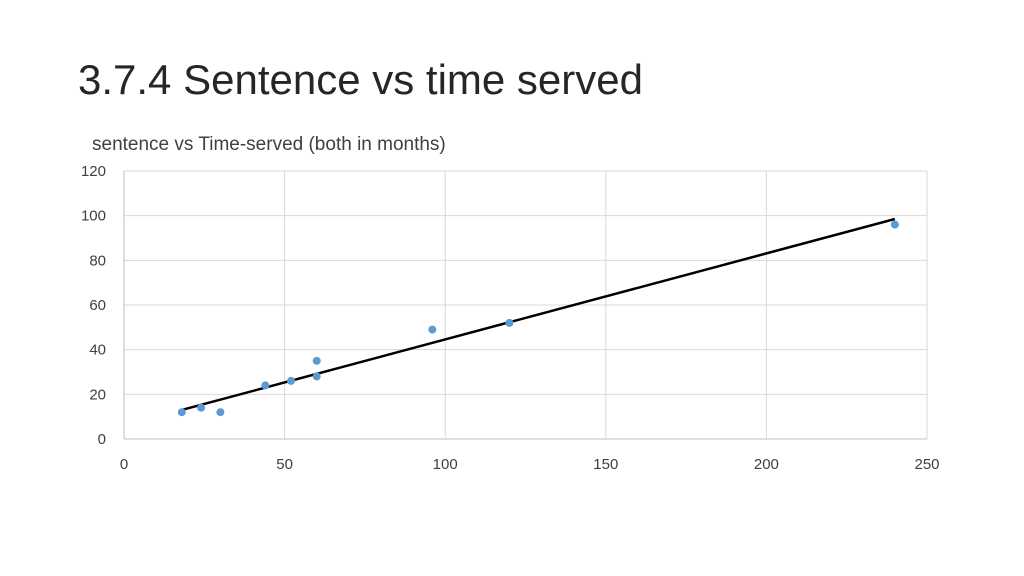 The height and width of the screenshot is (576, 1024). Describe the element at coordinates (766, 464) in the screenshot. I see `x-tick-label: 200` at that location.